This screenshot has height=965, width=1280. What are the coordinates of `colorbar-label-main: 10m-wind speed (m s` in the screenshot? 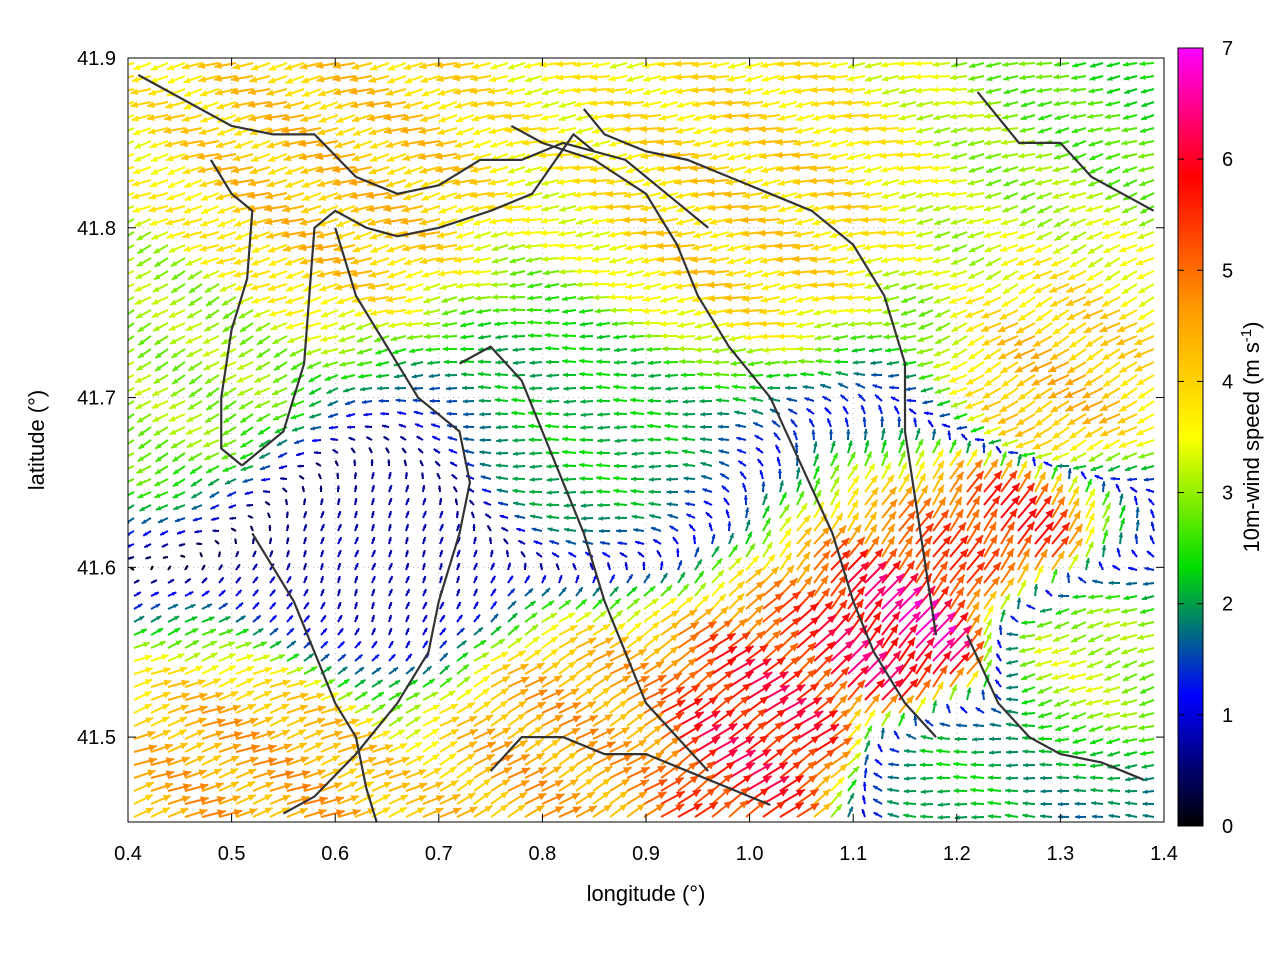 It's located at (1251, 447).